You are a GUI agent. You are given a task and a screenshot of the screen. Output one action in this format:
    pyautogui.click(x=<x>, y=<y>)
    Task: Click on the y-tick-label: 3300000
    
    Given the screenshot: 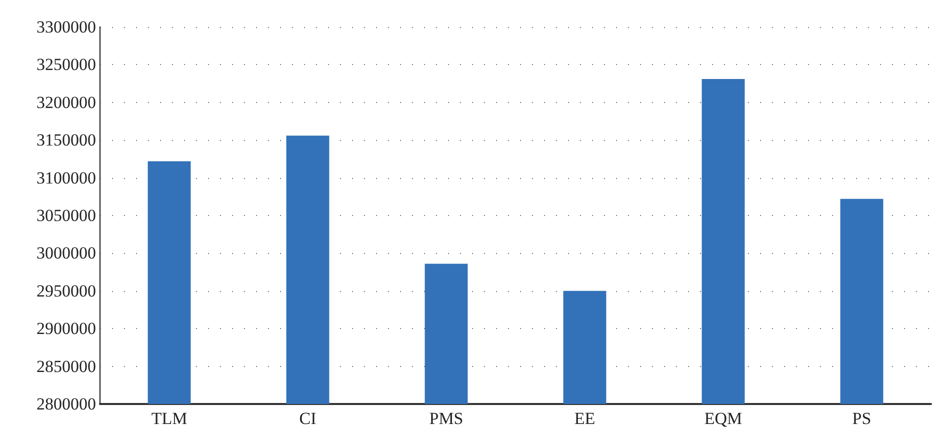 What is the action you would take?
    pyautogui.click(x=66, y=27)
    